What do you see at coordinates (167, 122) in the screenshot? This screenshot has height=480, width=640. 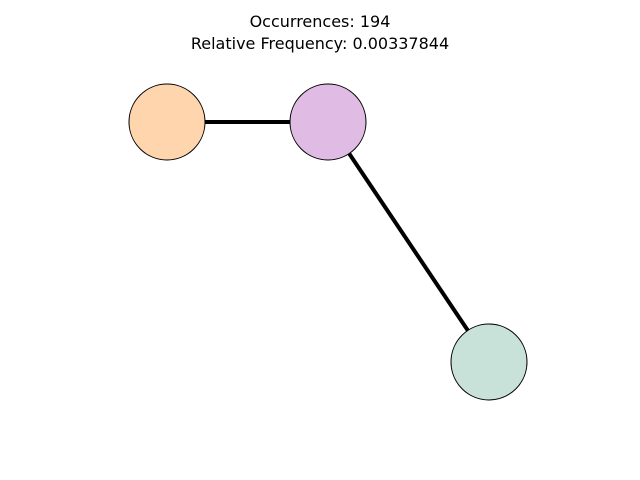 I see `node-a` at bounding box center [167, 122].